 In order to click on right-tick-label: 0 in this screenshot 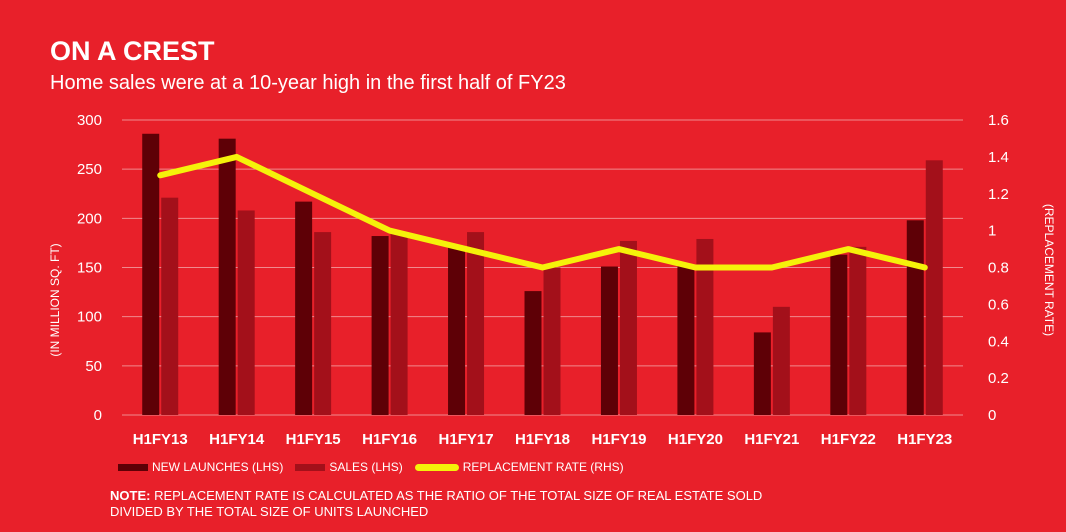, I will do `click(992, 415)`.